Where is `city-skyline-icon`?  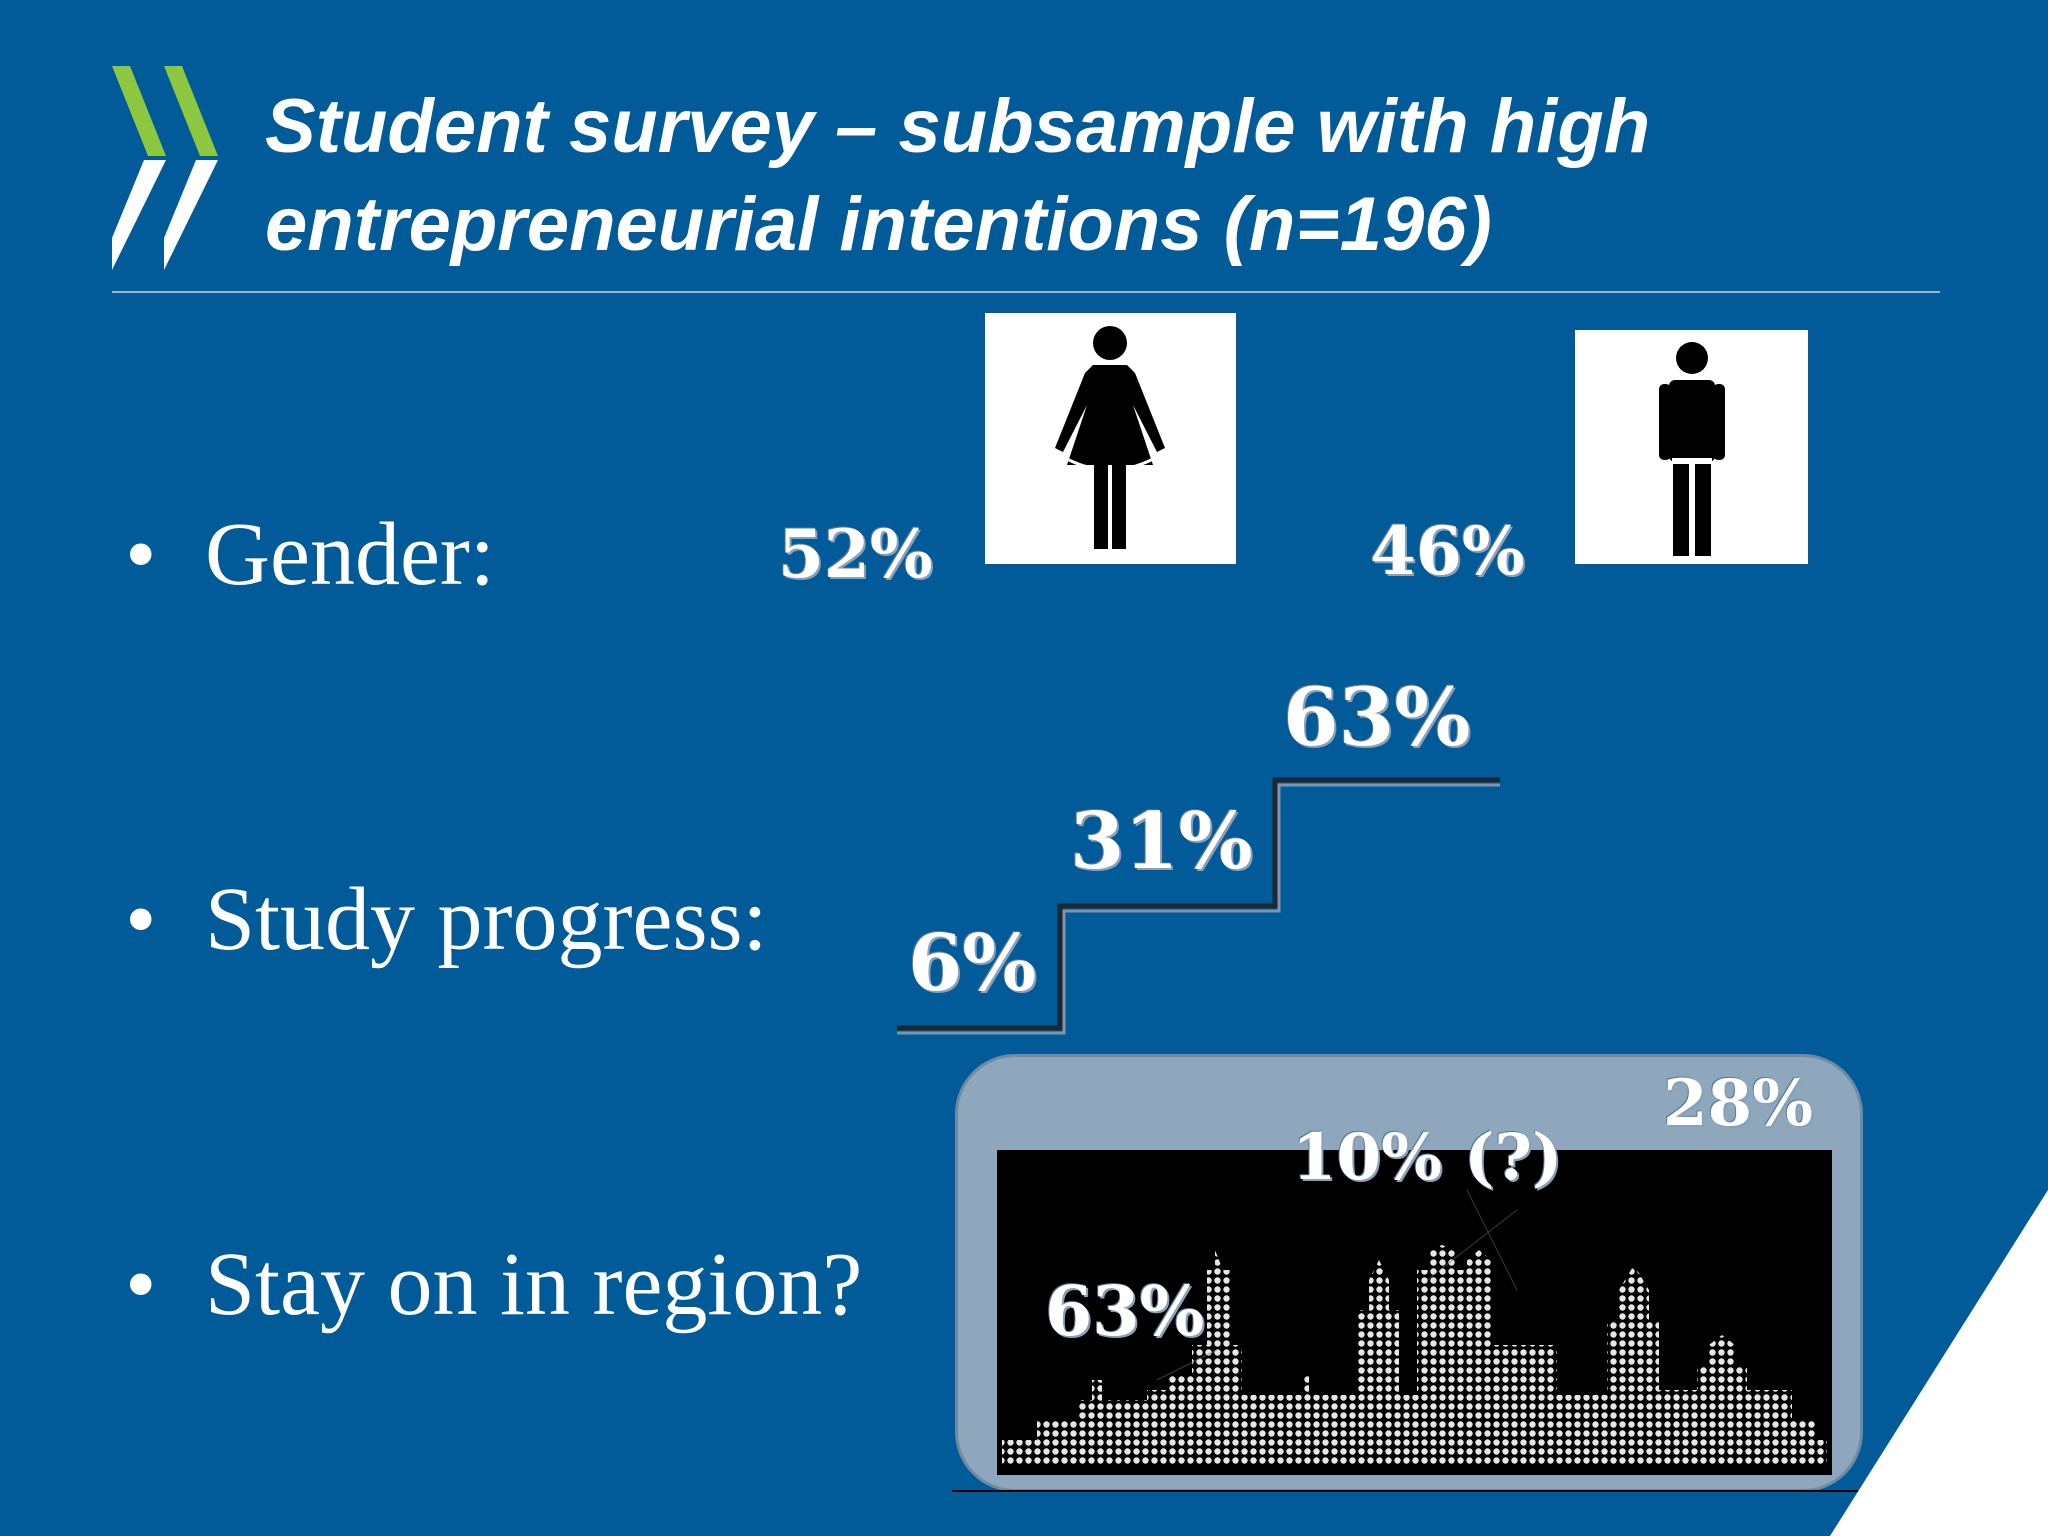
city-skyline-icon is located at coordinates (1414, 1327).